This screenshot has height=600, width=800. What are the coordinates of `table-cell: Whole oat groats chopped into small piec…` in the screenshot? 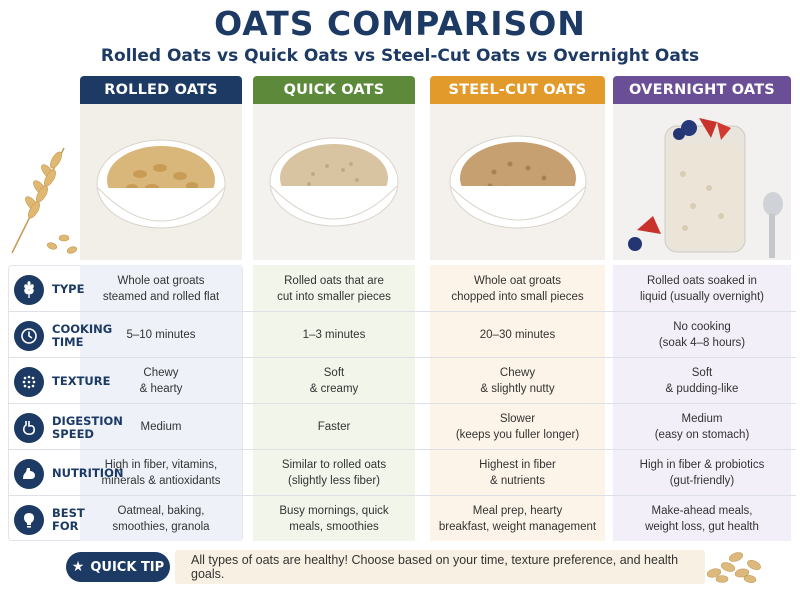 It's located at (517, 289).